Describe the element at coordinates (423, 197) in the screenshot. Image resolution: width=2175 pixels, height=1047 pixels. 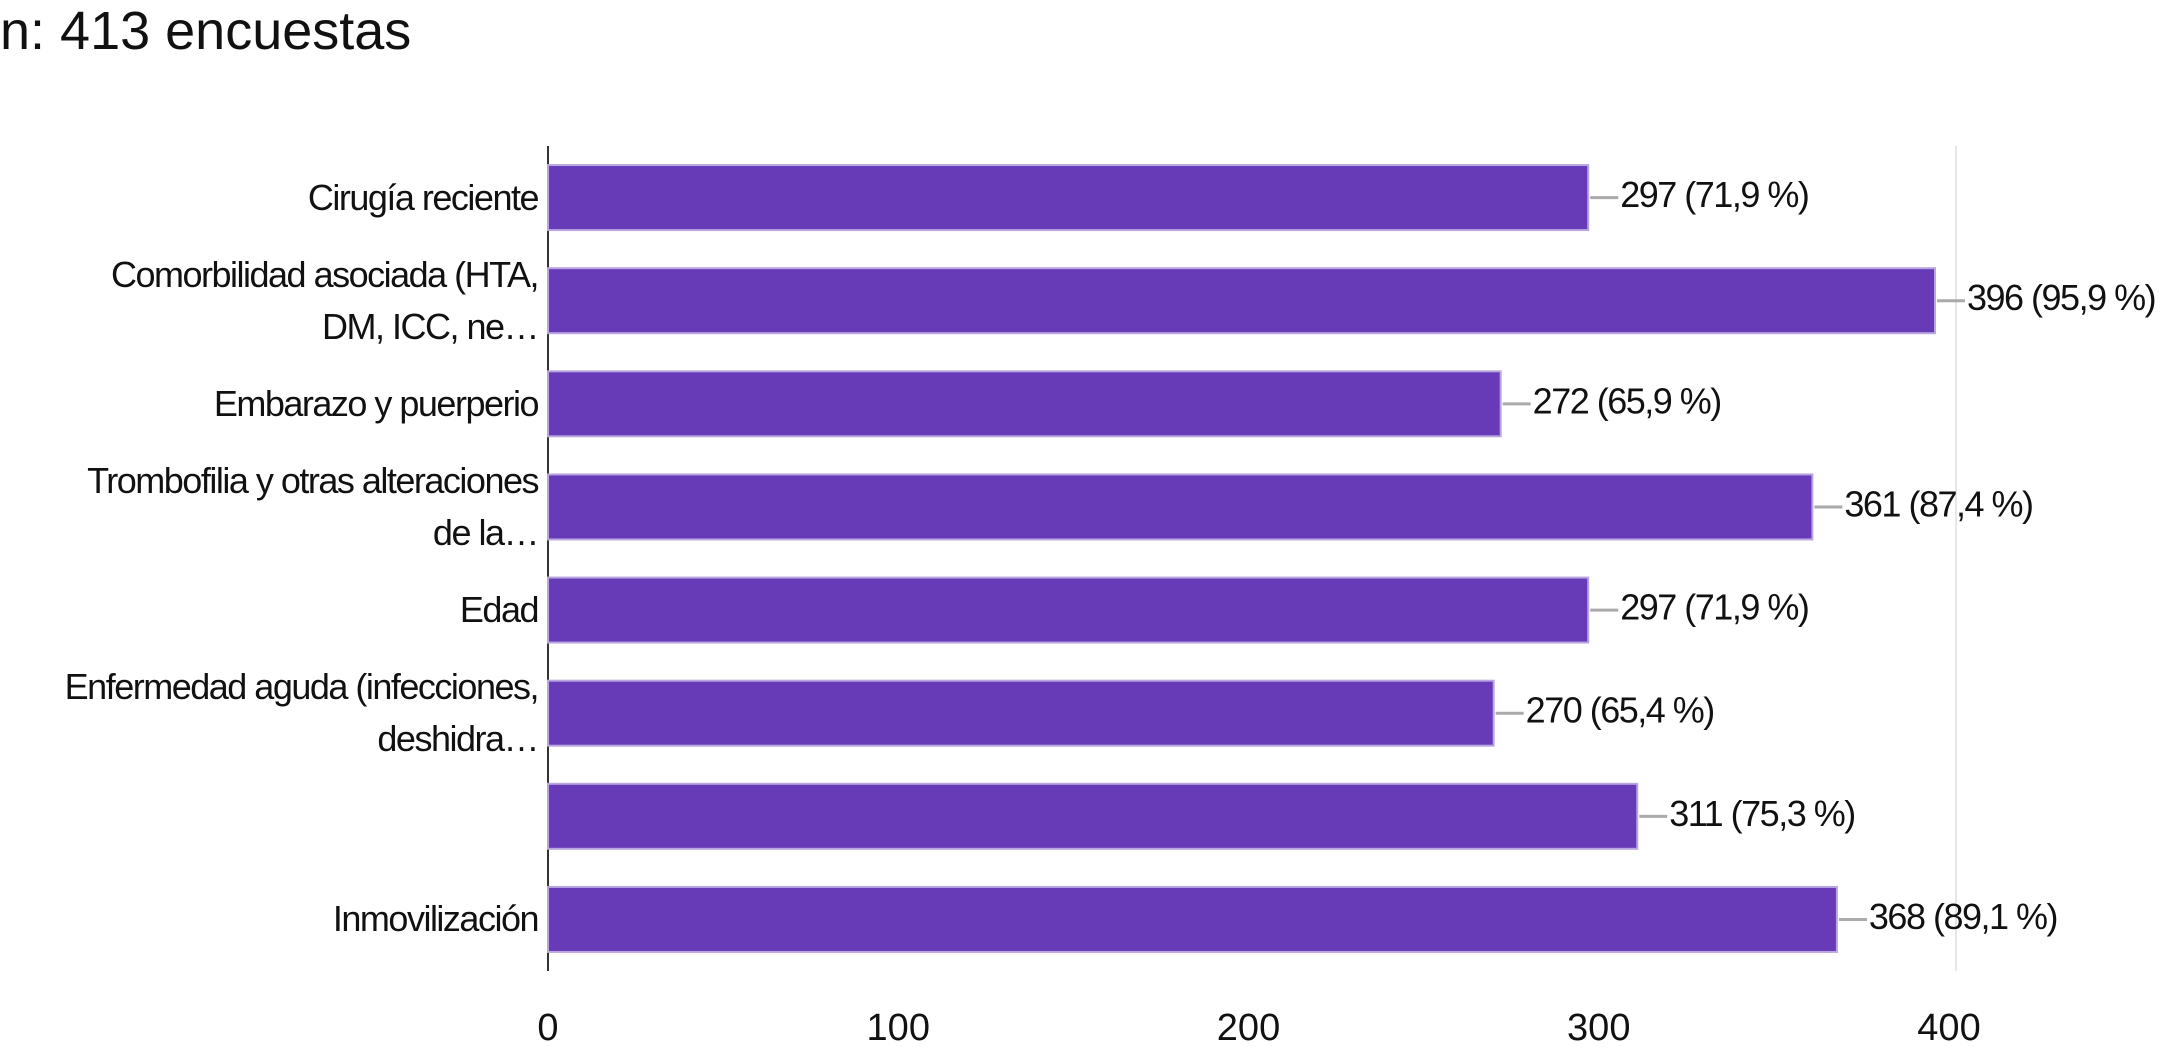
I see `y-tick-label: Cirugía reciente` at that location.